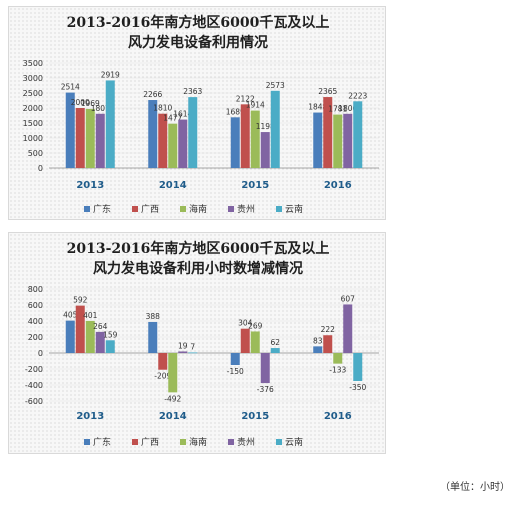  Describe the element at coordinates (183, 143) in the screenshot. I see `bar-贵州-2014` at that location.